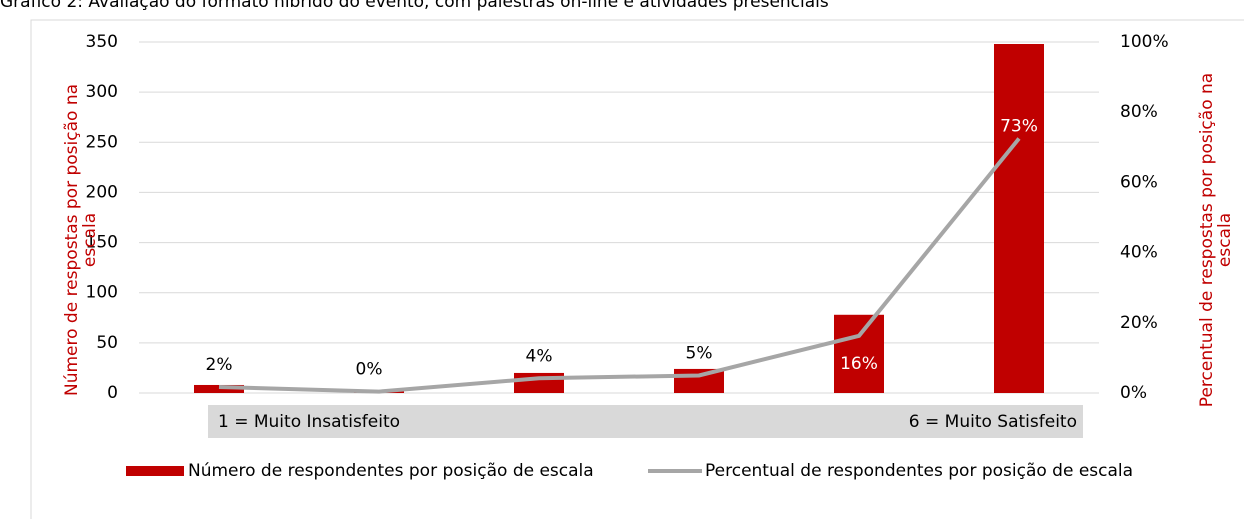 This screenshot has width=1244, height=519. I want to click on axis-title: Número de respostas por posição naescala, so click(81, 240).